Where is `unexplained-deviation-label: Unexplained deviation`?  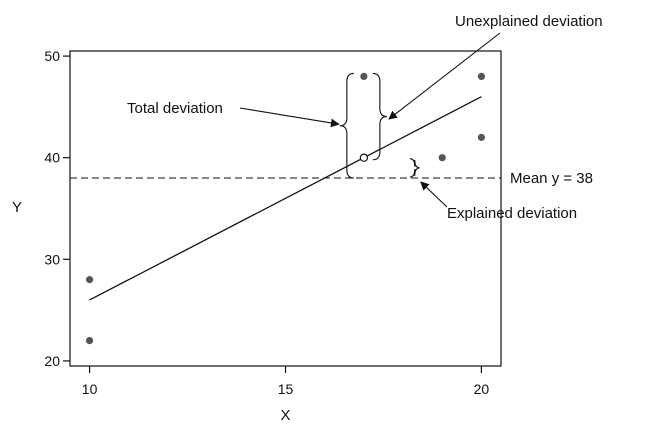
unexplained-deviation-label: Unexplained deviation is located at coordinates (529, 21).